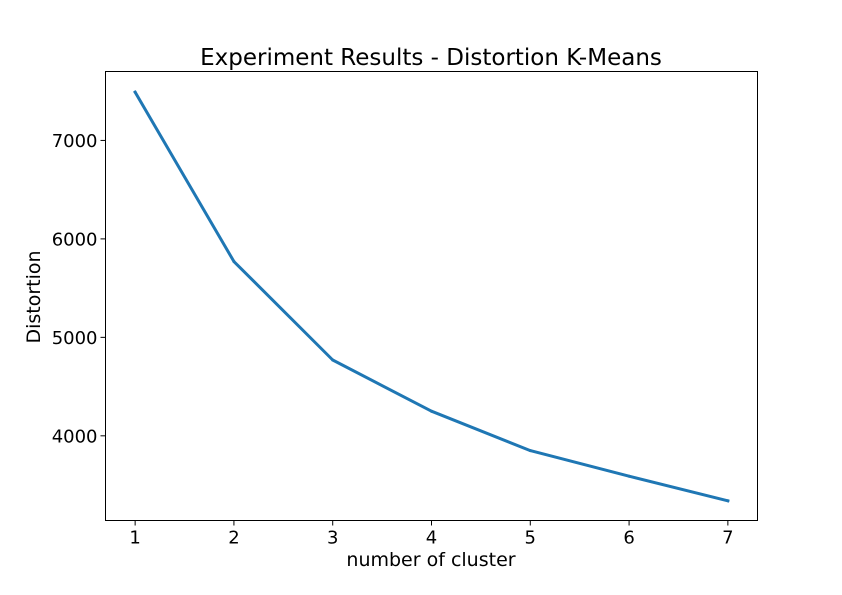  What do you see at coordinates (75, 141) in the screenshot?
I see `y-tick-label: 7000` at bounding box center [75, 141].